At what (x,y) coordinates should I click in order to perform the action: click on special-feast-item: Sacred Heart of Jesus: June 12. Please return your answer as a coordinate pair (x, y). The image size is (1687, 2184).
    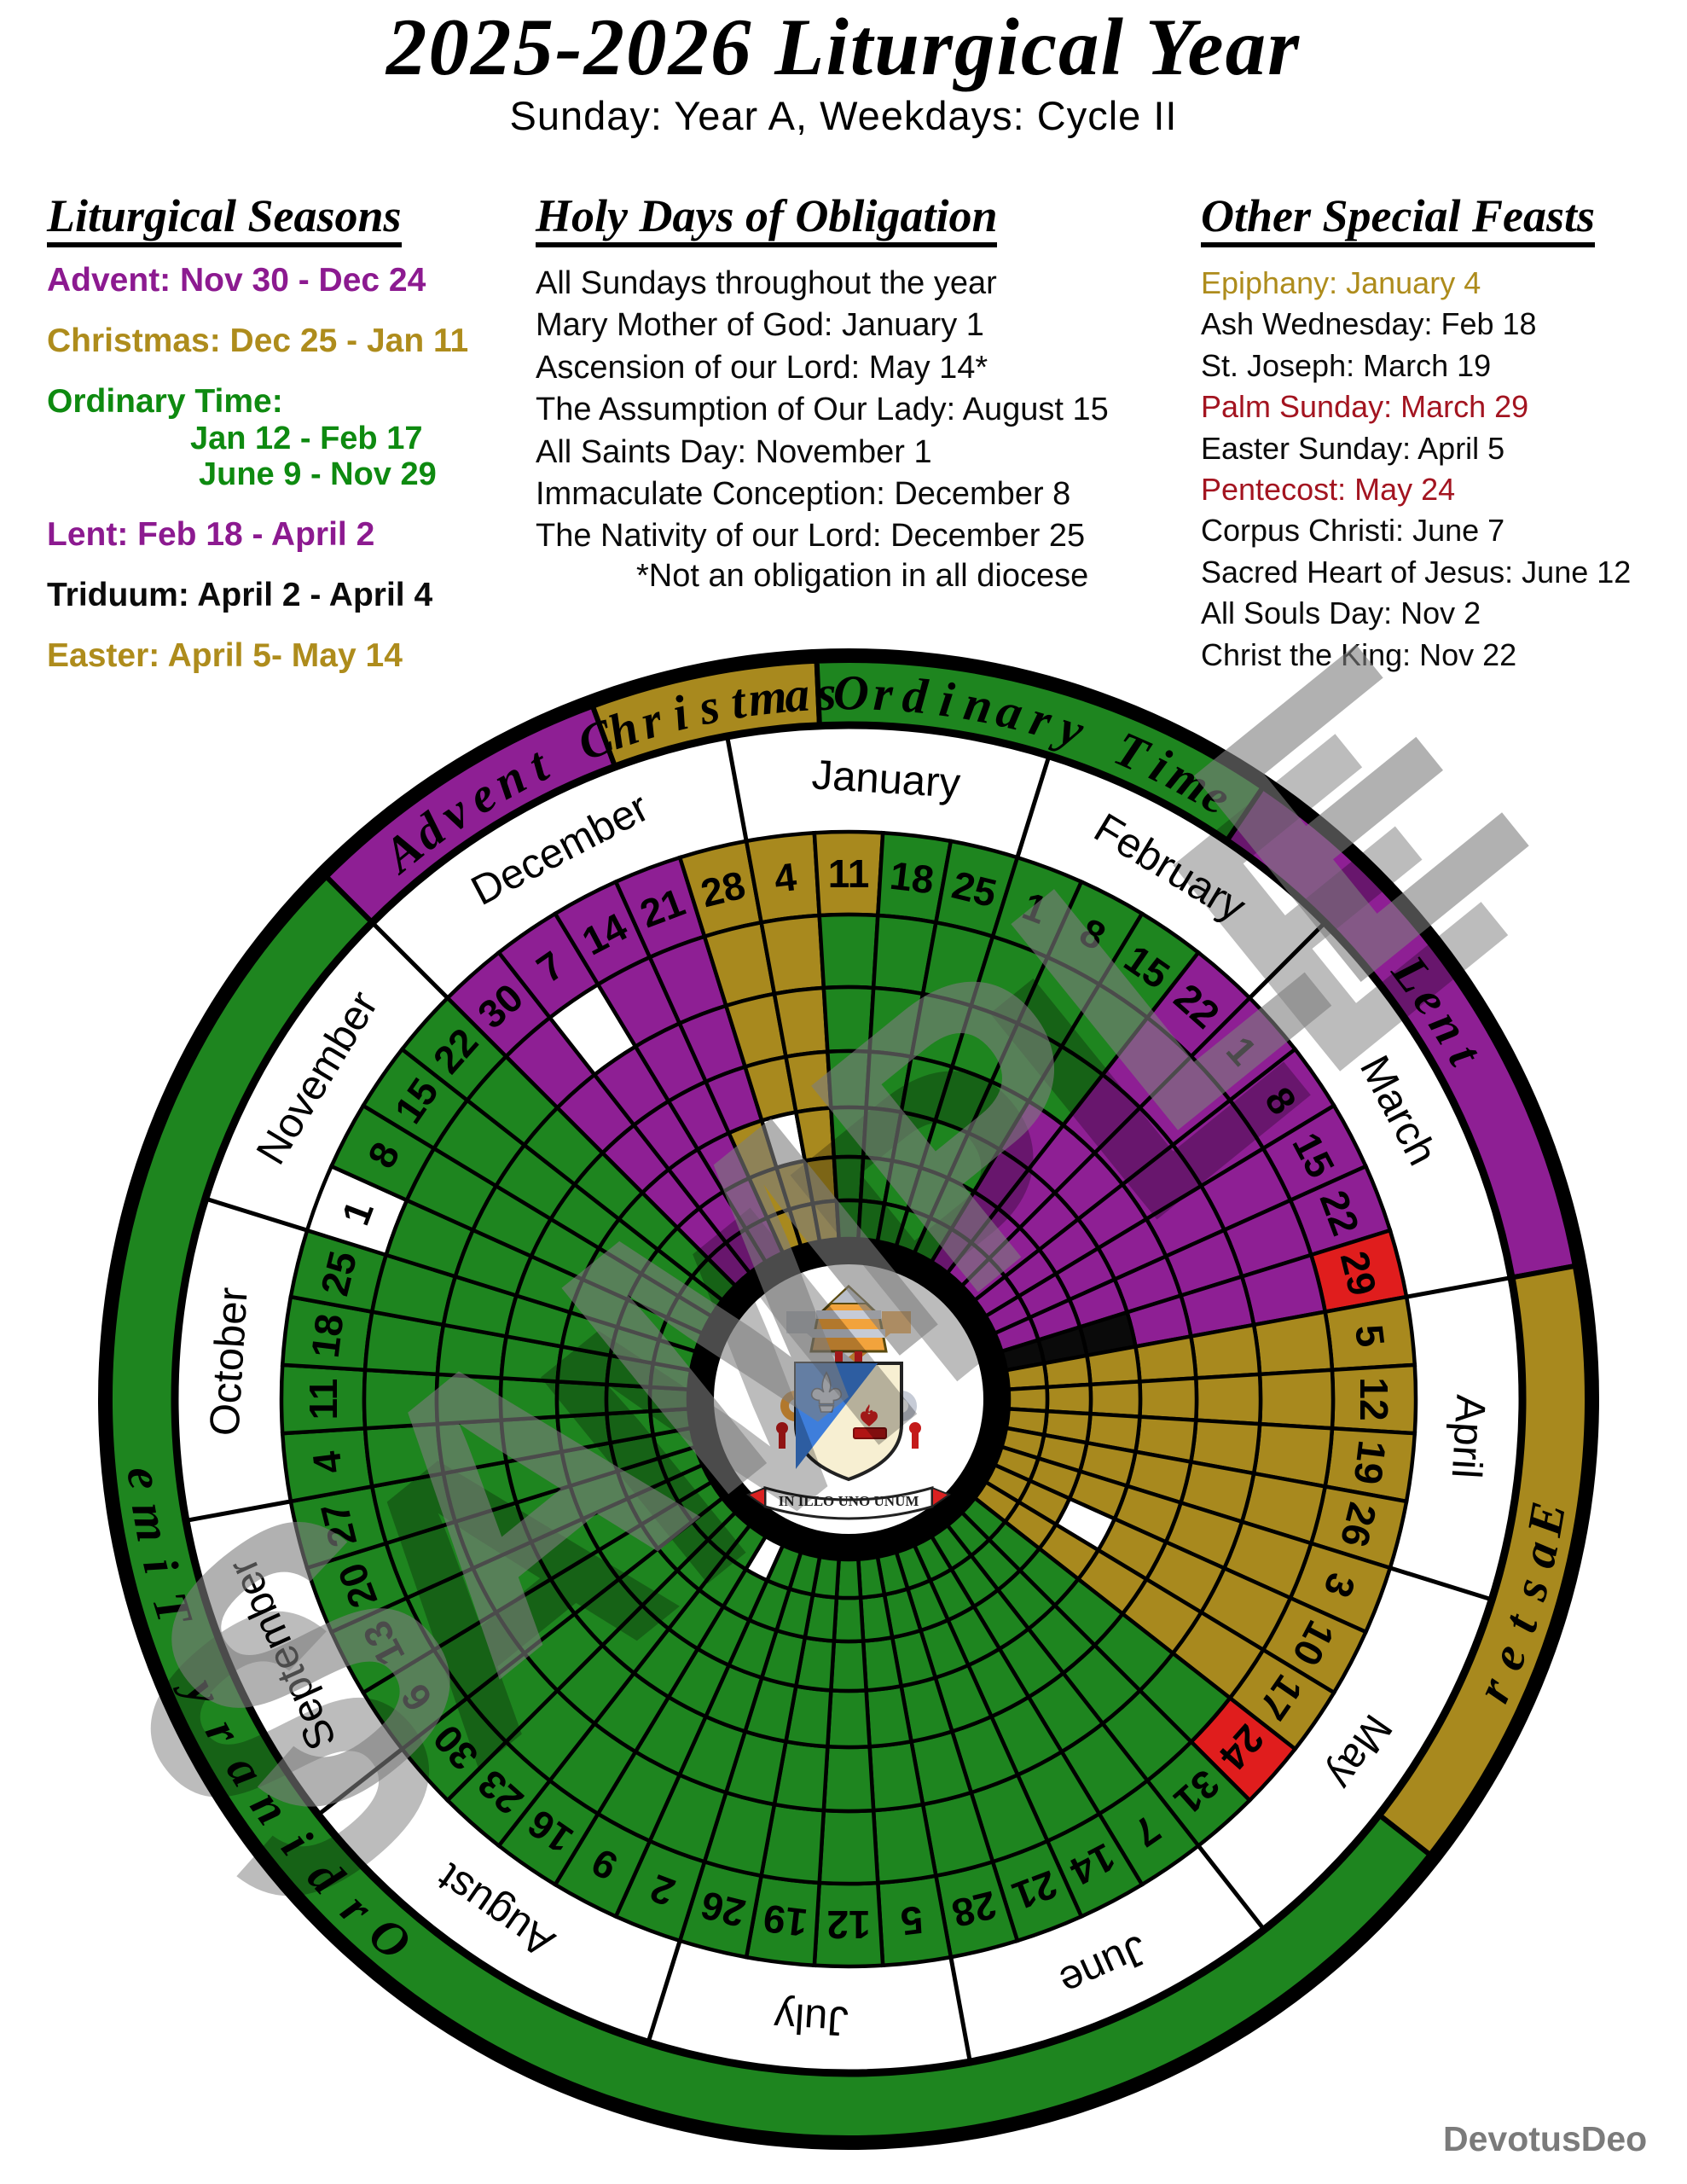
    Looking at the image, I should click on (1417, 572).